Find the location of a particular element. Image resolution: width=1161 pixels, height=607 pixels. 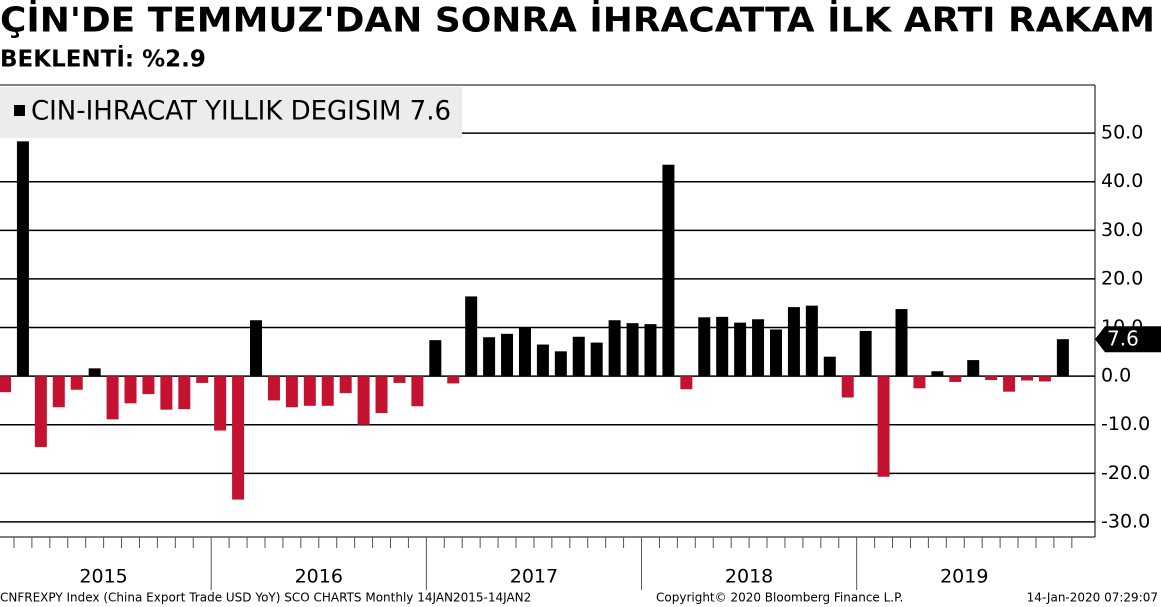

last-value-label: 7.6 is located at coordinates (1123, 339).